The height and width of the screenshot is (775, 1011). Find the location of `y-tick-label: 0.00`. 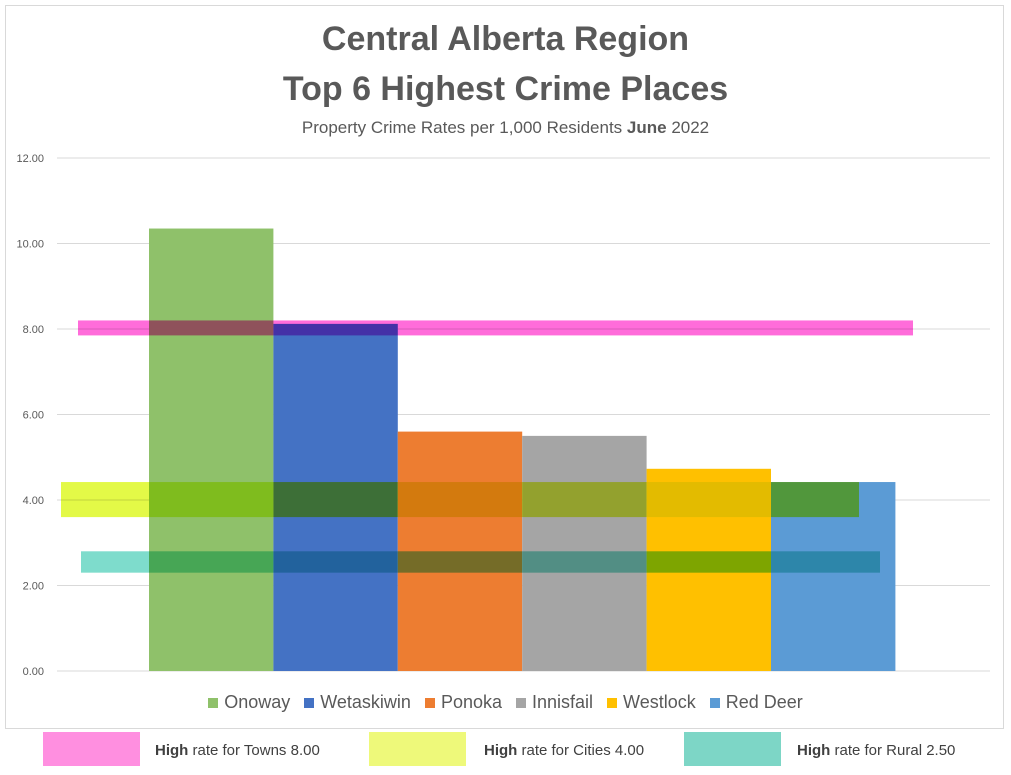

y-tick-label: 0.00 is located at coordinates (33, 672).